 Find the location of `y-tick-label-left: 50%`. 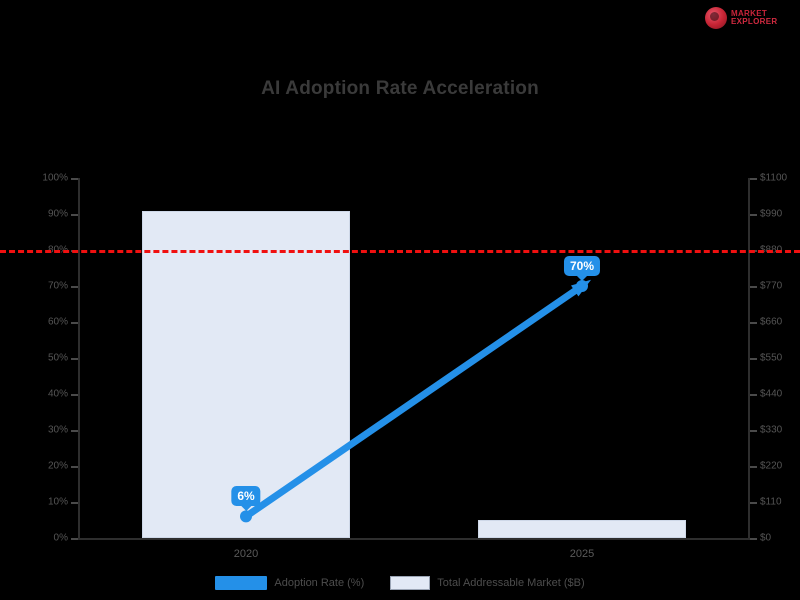

y-tick-label-left: 50% is located at coordinates (57, 358).